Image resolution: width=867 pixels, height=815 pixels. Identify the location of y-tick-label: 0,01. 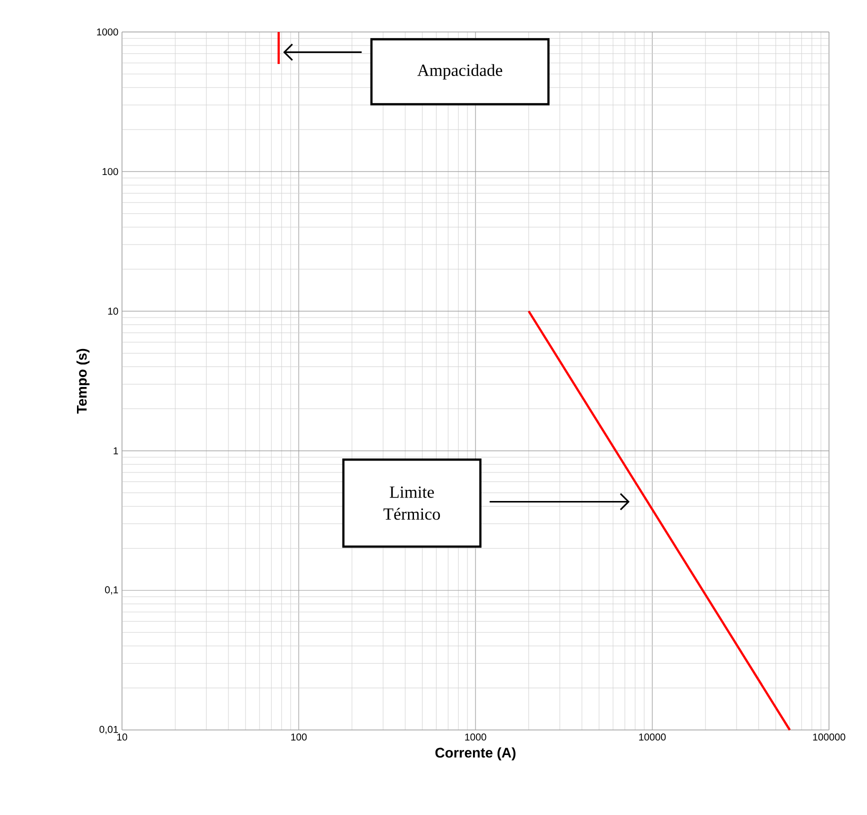
(108, 730).